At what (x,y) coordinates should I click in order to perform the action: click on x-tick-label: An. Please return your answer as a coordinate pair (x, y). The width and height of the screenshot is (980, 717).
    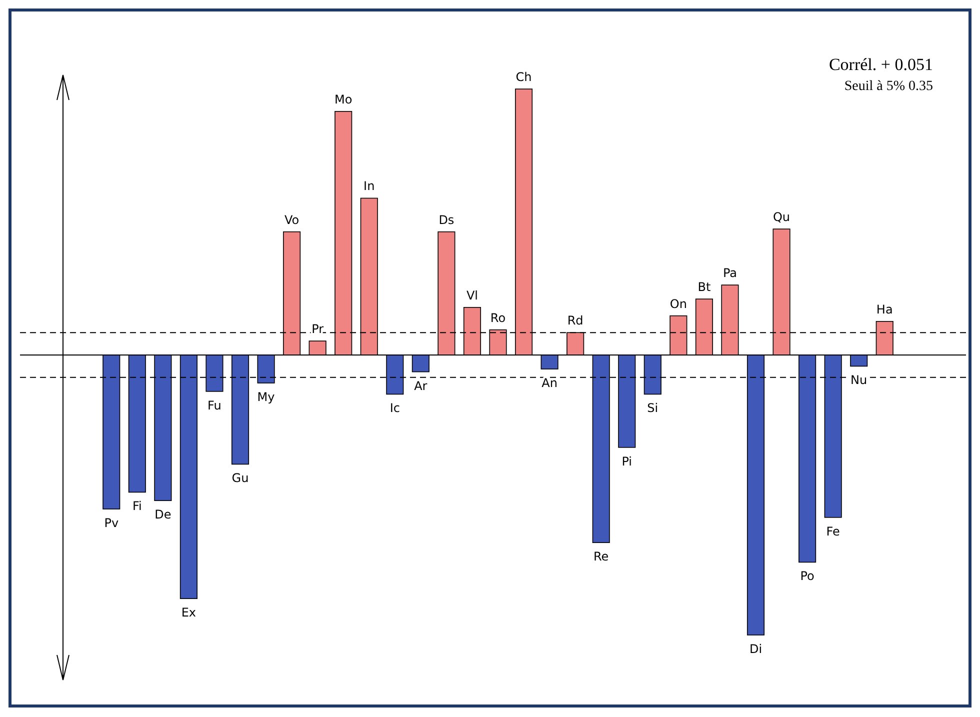
    Looking at the image, I should click on (550, 383).